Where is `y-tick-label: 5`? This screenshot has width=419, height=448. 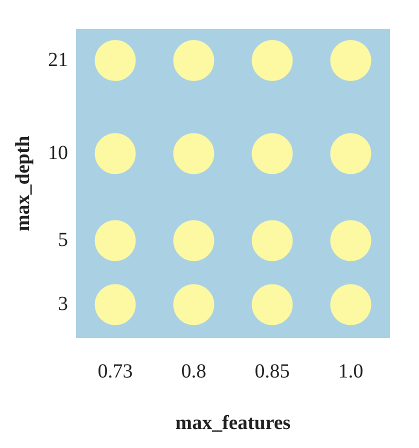
y-tick-label: 5 is located at coordinates (63, 239).